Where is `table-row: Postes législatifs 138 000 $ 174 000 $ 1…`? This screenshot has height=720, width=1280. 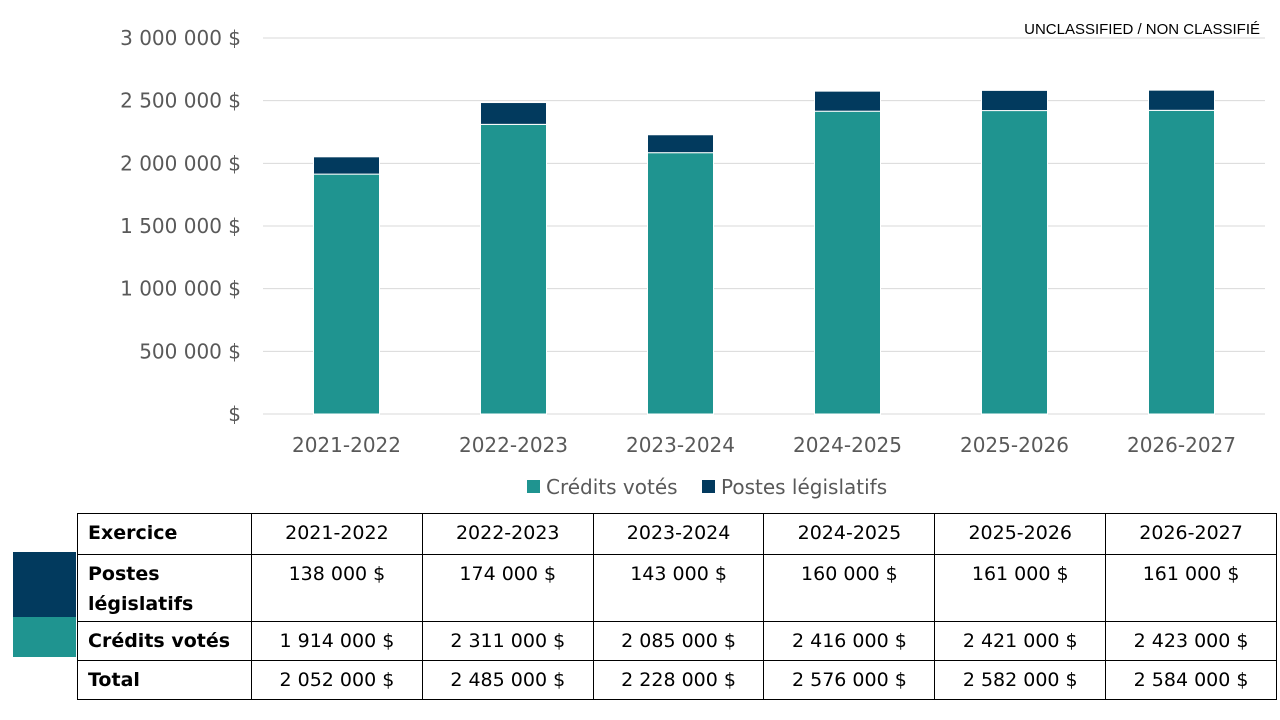
table-row: Postes législatifs 138 000 $ 174 000 $ 1… is located at coordinates (677, 588).